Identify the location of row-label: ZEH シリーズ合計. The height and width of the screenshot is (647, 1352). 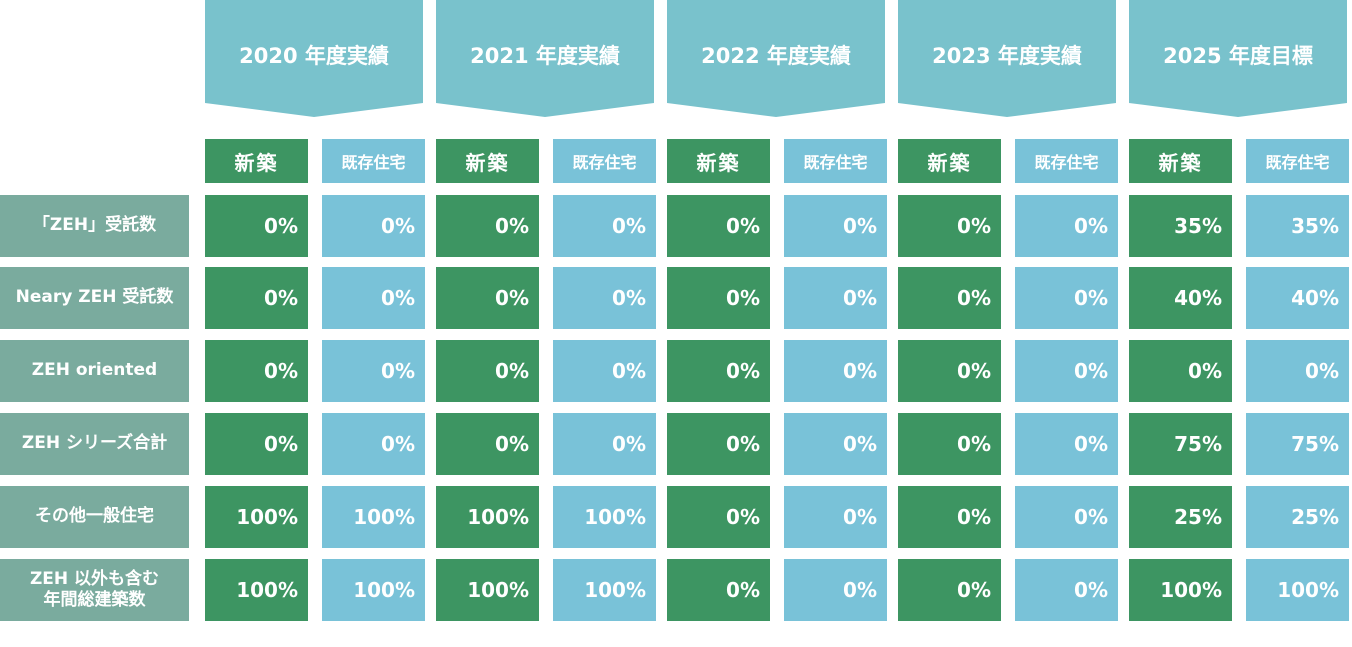
(94, 444).